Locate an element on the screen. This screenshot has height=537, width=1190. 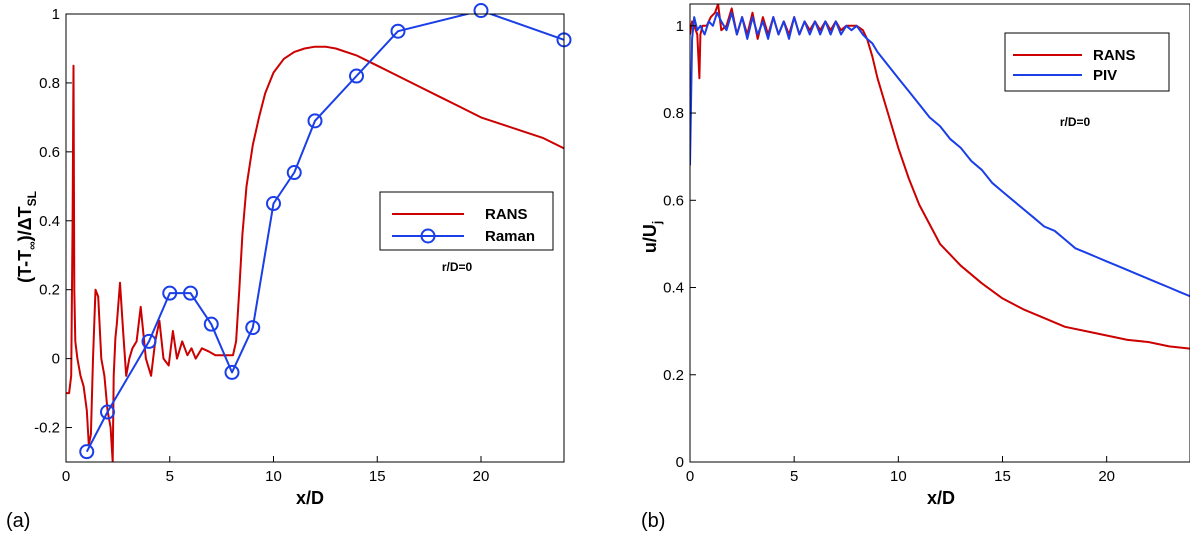
panel-b-y-ticks: 0 0.2 0.4 0.6 0.8 1 is located at coordinates (679, 244).